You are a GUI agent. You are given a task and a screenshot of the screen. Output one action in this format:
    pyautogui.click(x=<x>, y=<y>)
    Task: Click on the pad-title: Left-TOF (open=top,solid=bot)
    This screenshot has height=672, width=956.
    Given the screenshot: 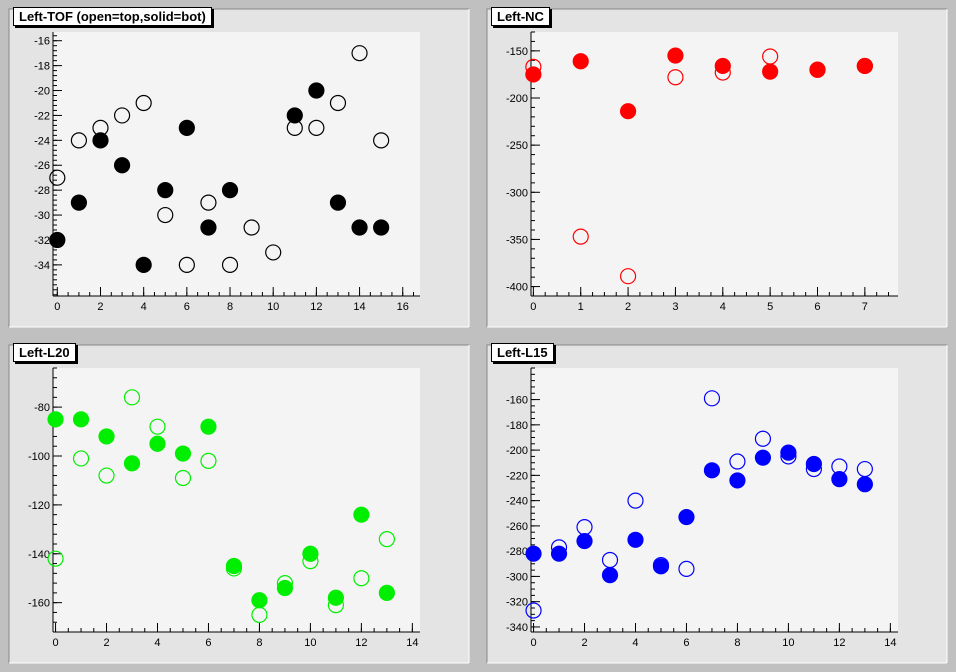 What is the action you would take?
    pyautogui.click(x=112, y=16)
    